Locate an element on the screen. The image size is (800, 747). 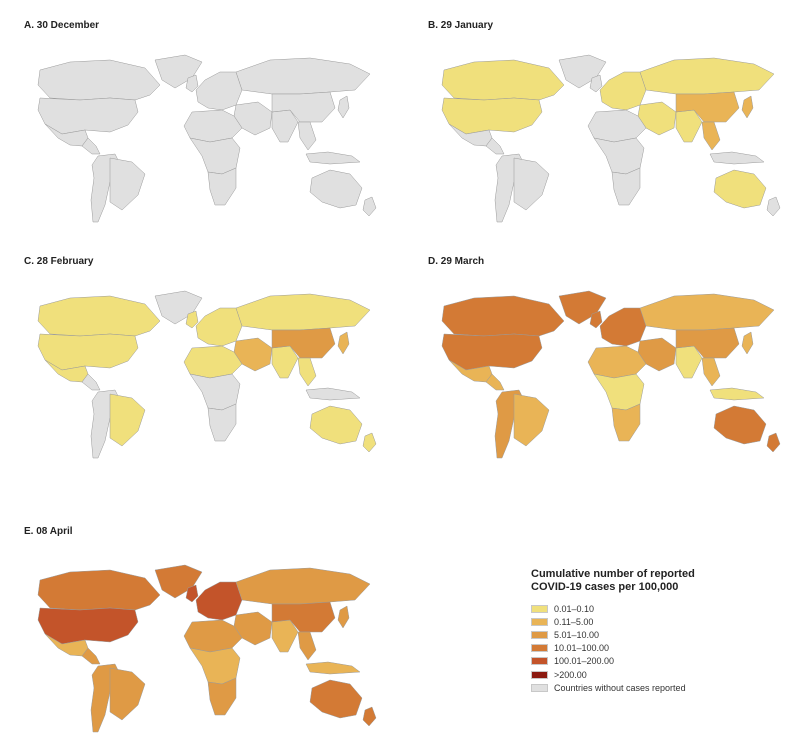
legend-label: Countries without cases reported is located at coordinates (620, 687).